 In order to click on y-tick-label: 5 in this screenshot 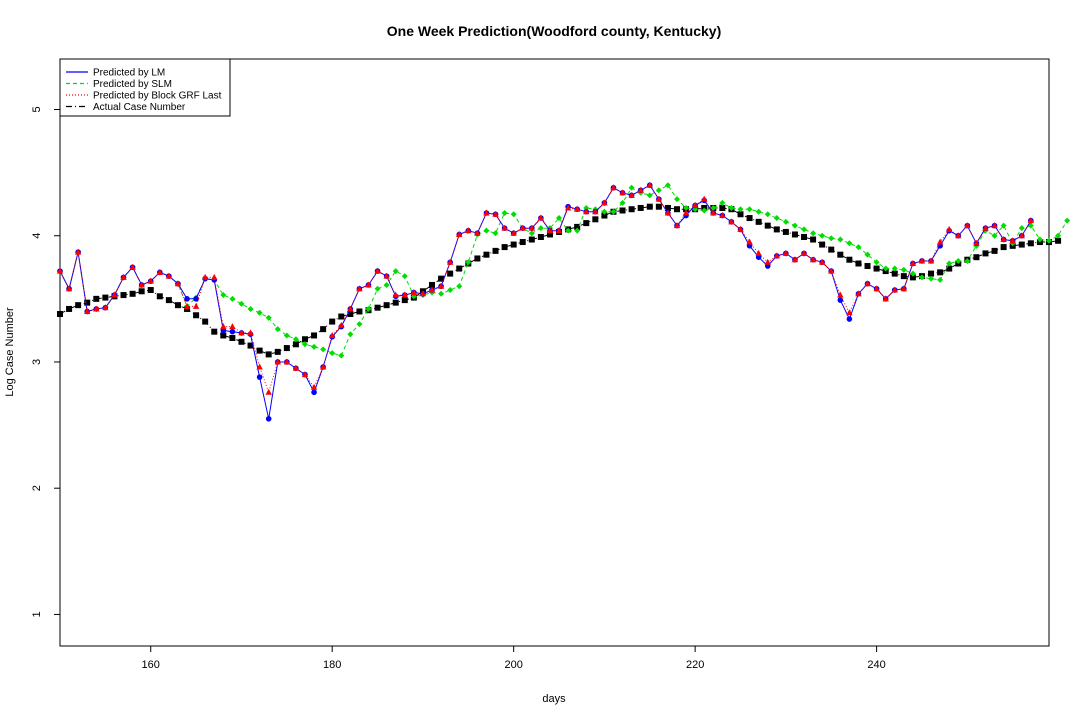, I will do `click(37, 109)`.